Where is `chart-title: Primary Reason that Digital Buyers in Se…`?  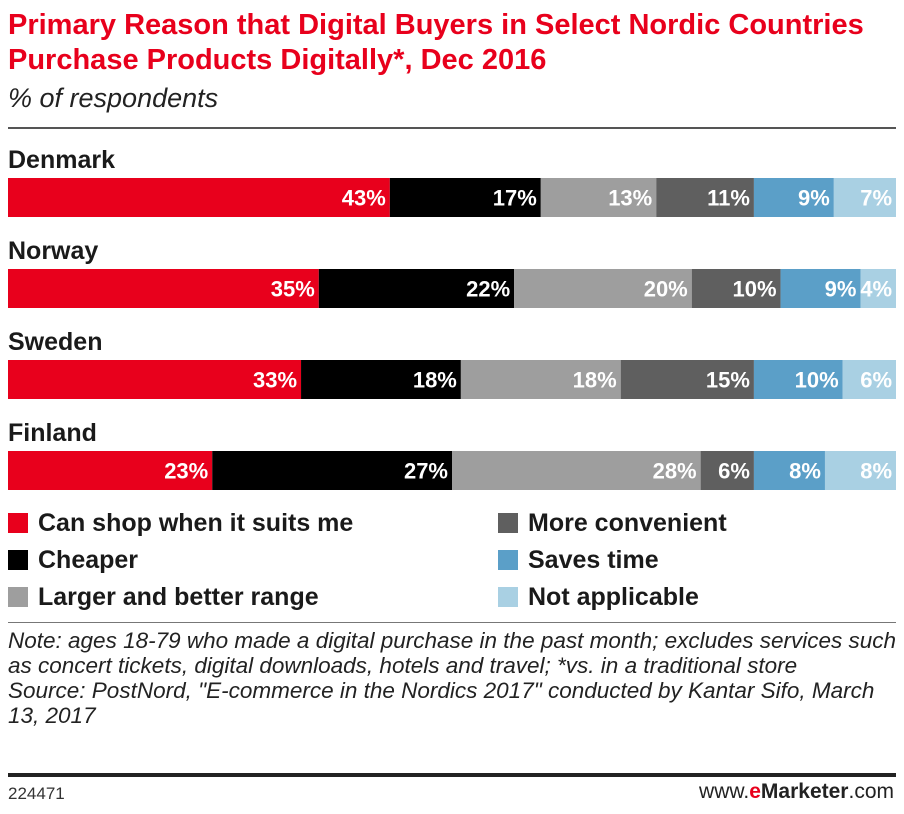 chart-title: Primary Reason that Digital Buyers in Se… is located at coordinates (436, 42).